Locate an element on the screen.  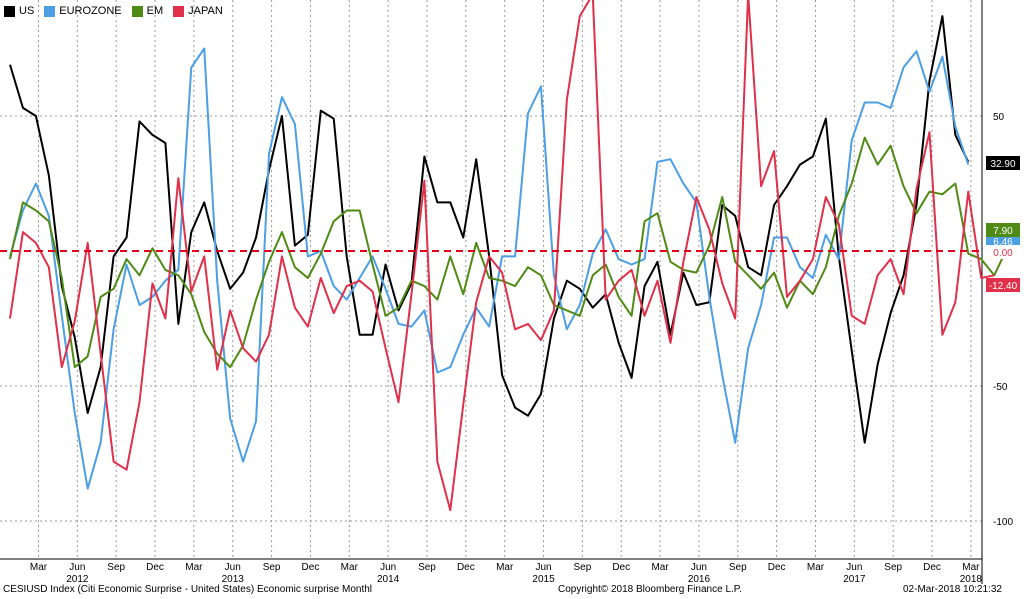
value-tag-japan-bg is located at coordinates (1003, 285).